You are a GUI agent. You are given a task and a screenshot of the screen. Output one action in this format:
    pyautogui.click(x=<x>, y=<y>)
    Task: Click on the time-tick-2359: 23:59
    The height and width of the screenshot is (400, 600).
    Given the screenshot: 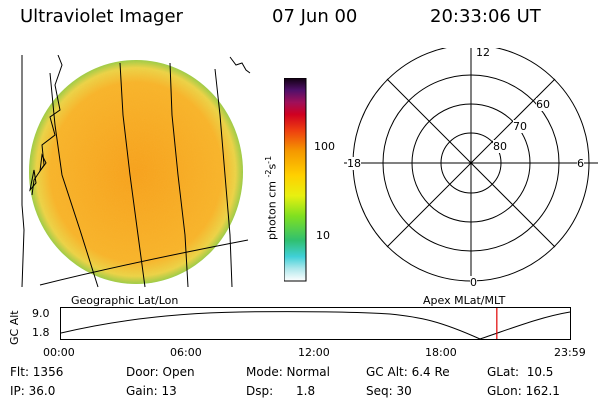 What is the action you would take?
    pyautogui.click(x=570, y=352)
    